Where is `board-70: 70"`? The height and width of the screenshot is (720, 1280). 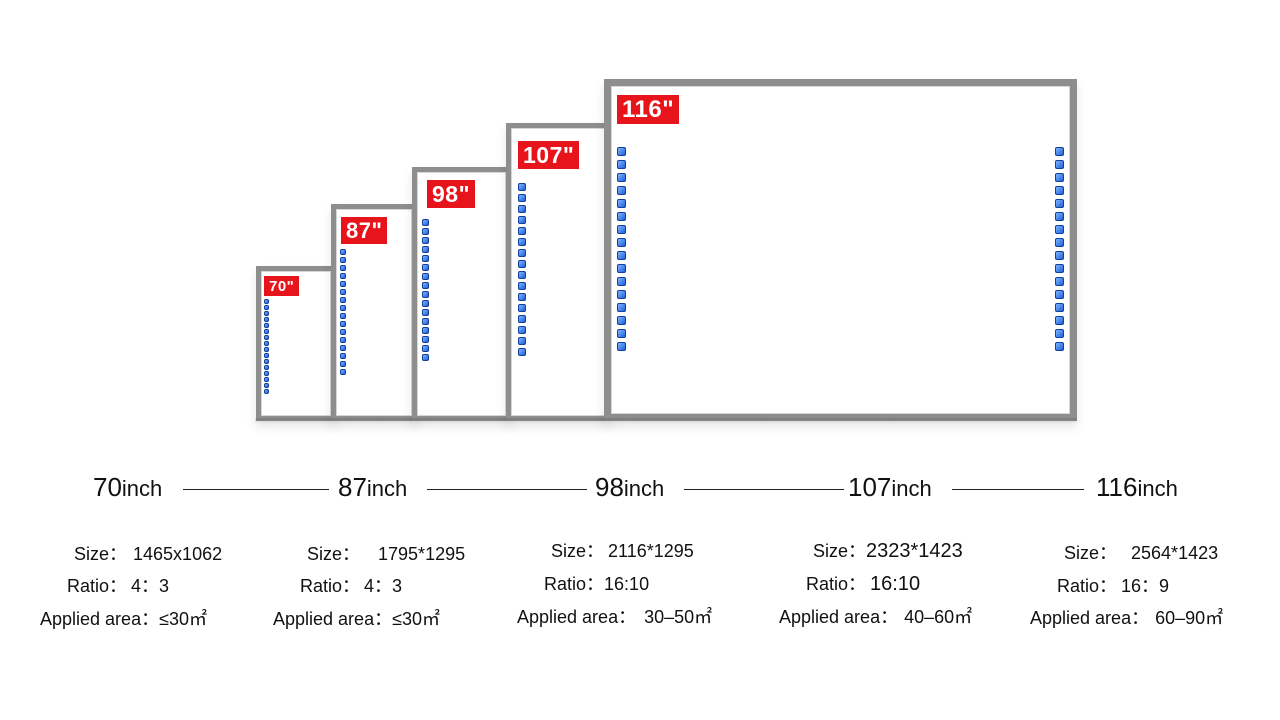 board-70: 70" is located at coordinates (296, 343).